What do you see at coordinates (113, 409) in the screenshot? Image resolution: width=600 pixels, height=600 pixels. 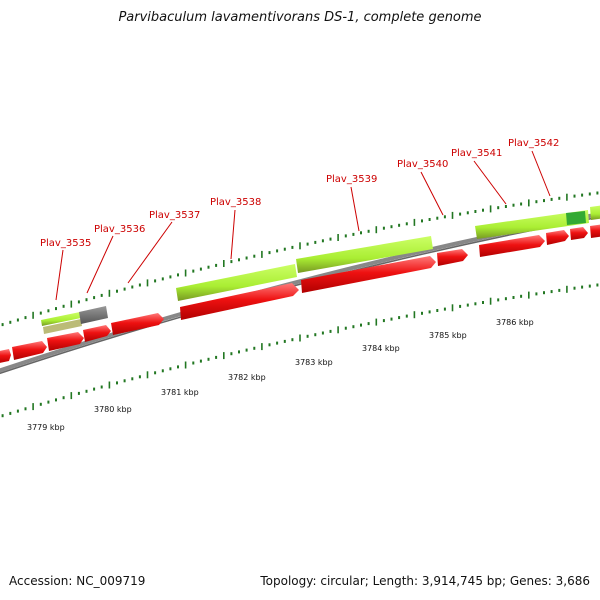 I see `scale-label: 3780 kbp` at bounding box center [113, 409].